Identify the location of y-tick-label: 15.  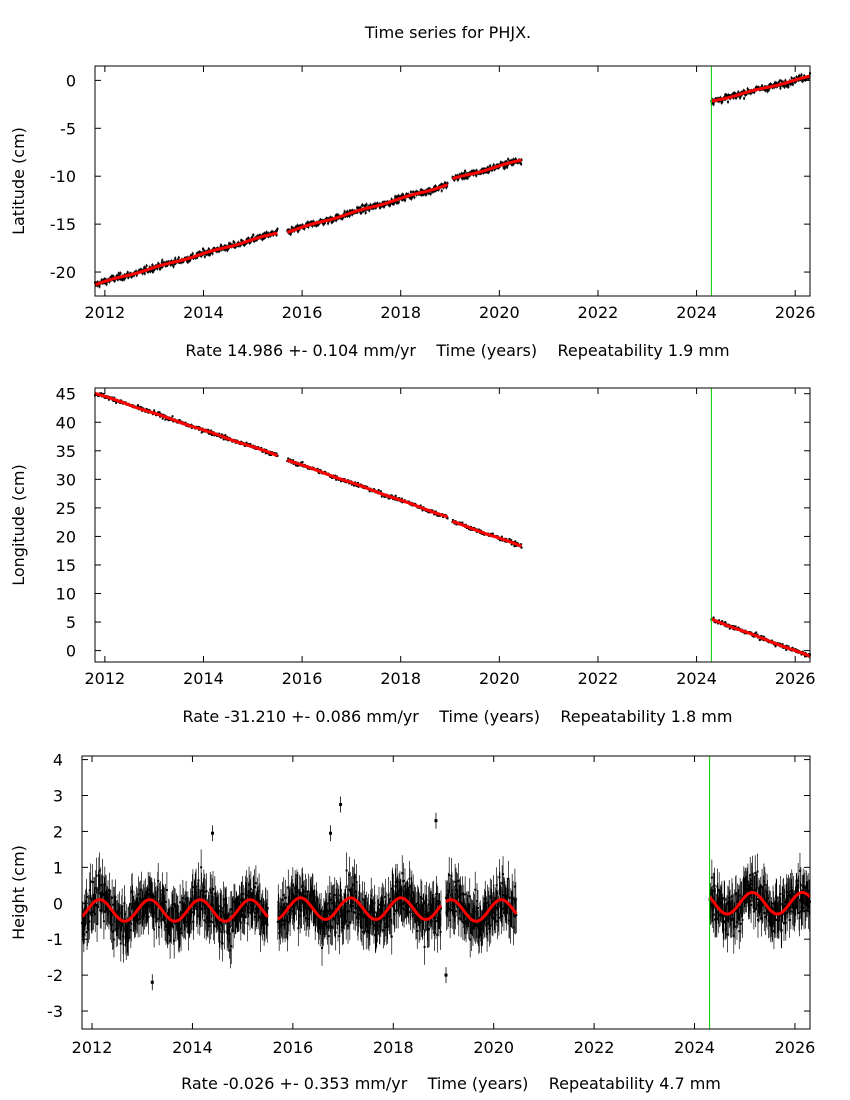
(66, 565).